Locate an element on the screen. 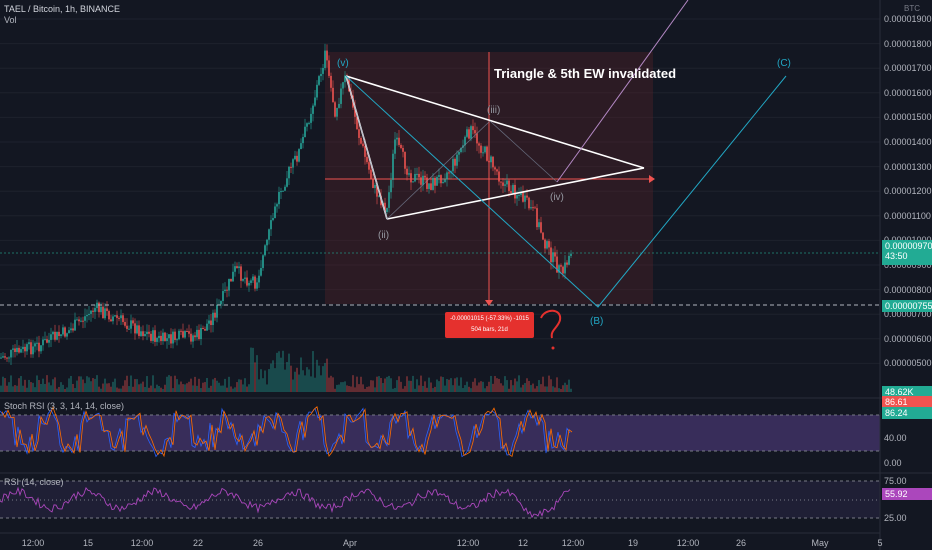  projection-purple is located at coordinates (622, 91).